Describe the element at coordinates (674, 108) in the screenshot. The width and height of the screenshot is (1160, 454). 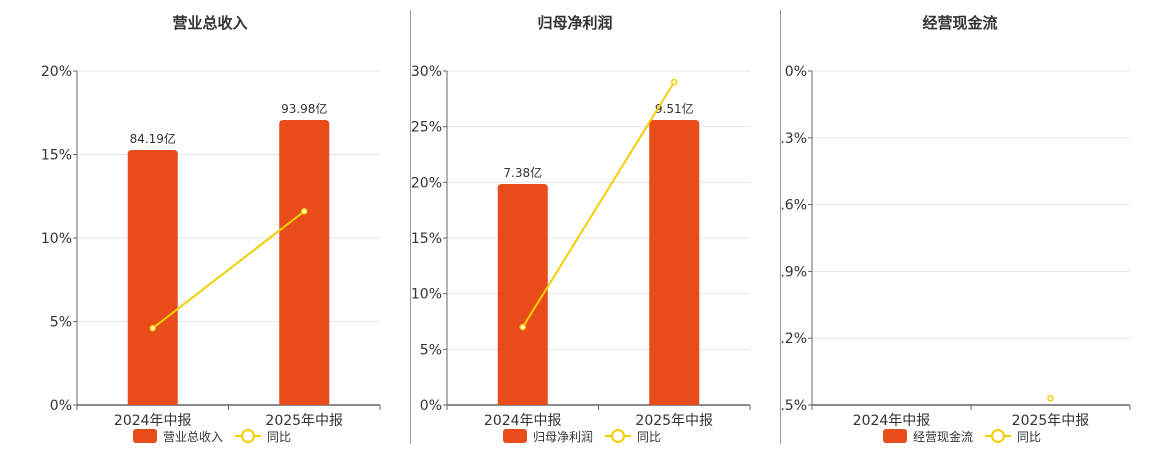
I see `bar-data-label: 9.51亿` at that location.